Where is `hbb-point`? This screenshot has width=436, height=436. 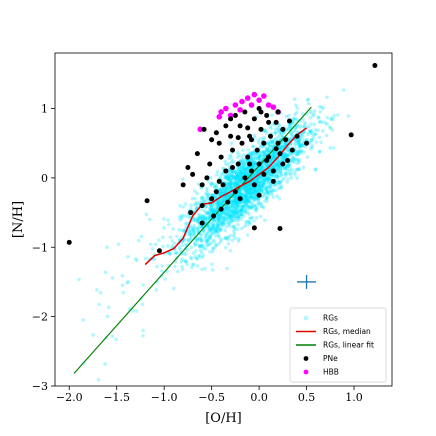 hbb-point is located at coordinates (221, 112).